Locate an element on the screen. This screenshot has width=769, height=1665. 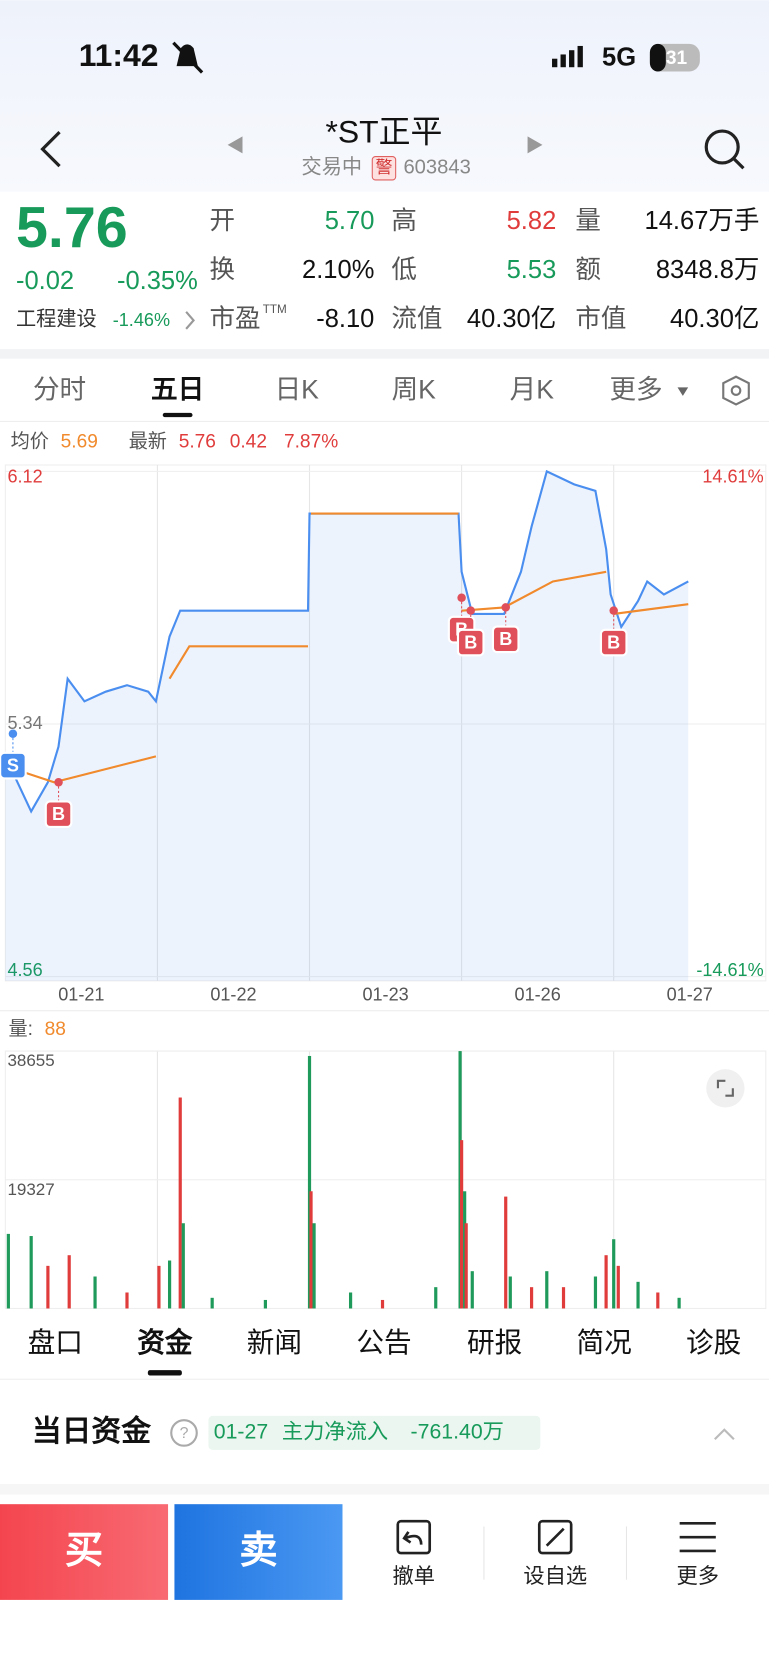
fund-label: 主力净流入 is located at coordinates (335, 1432).